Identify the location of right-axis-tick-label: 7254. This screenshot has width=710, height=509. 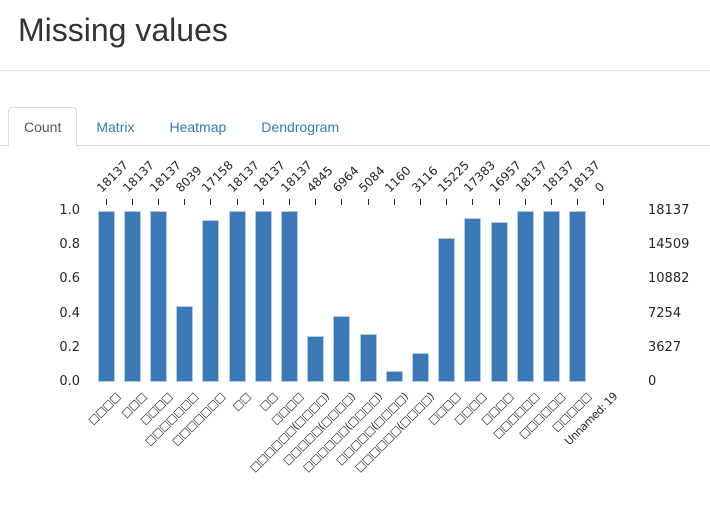
(665, 313).